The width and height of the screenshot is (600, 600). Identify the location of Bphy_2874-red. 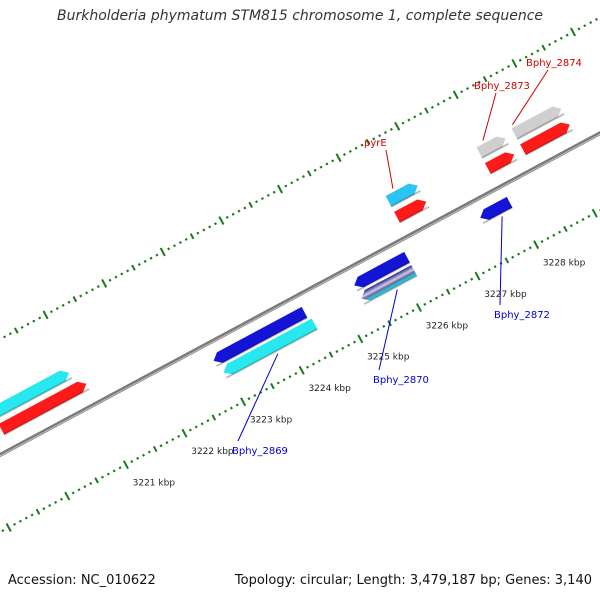
(547, 139).